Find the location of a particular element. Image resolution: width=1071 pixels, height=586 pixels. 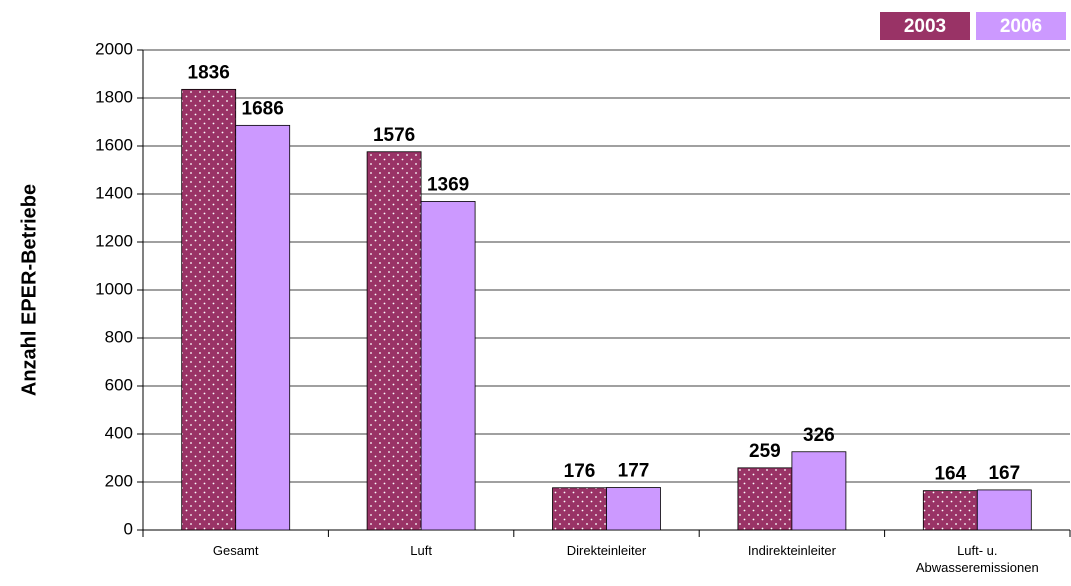

y-tick-label: 600 is located at coordinates (119, 384).